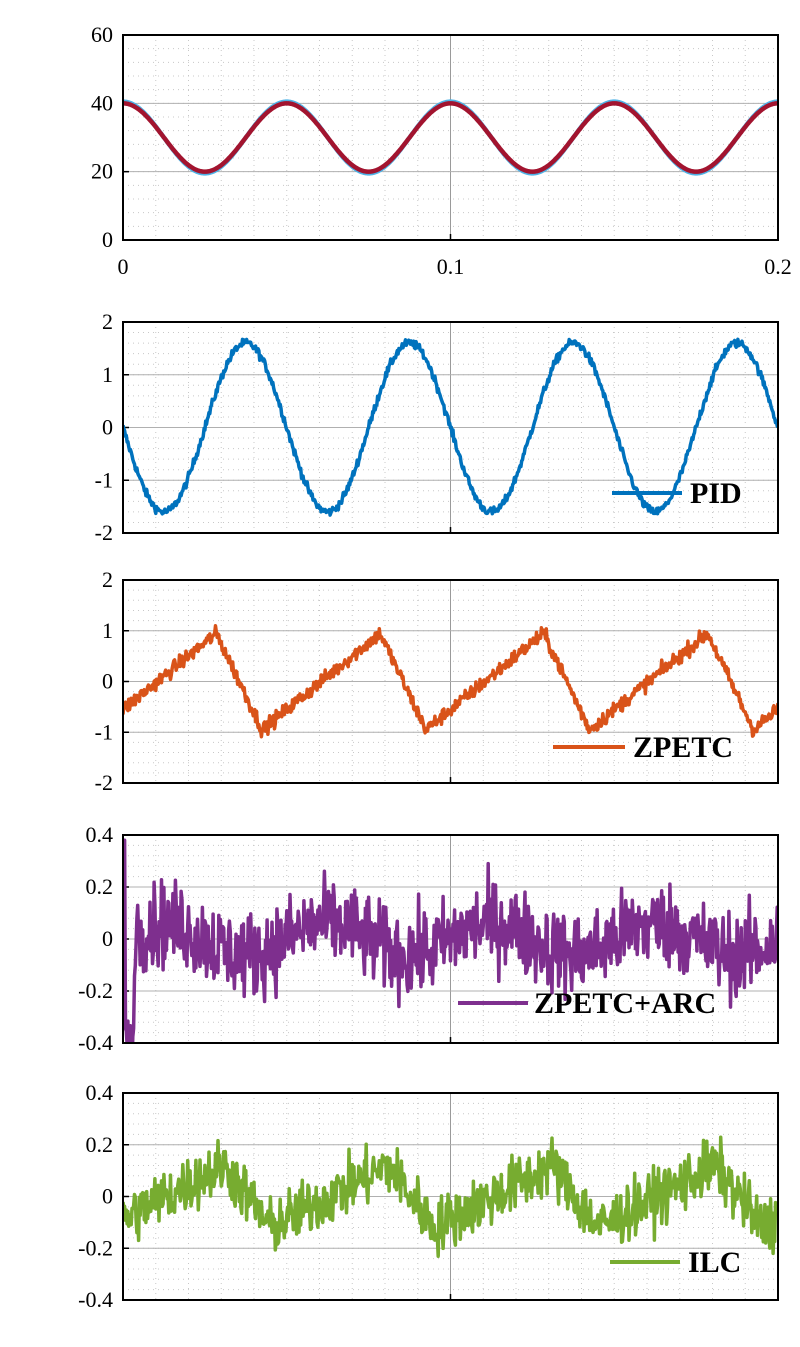 Image resolution: width=800 pixels, height=1347 pixels. Describe the element at coordinates (716, 493) in the screenshot. I see `legend-label: PID` at that location.